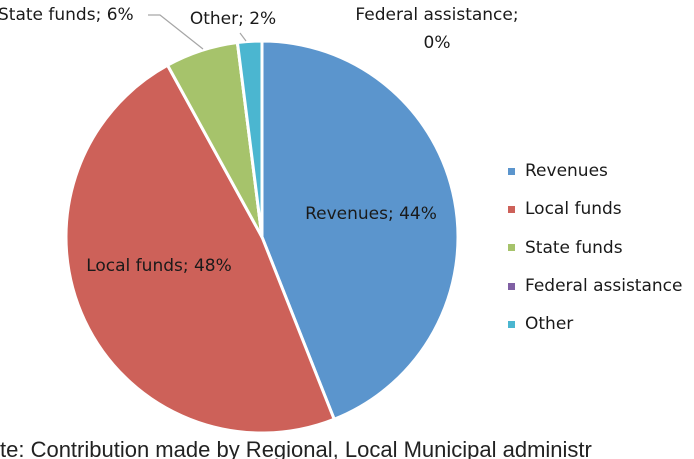 This screenshot has width=694, height=459. Describe the element at coordinates (595, 324) in the screenshot. I see `legend-item-other: Other` at that location.